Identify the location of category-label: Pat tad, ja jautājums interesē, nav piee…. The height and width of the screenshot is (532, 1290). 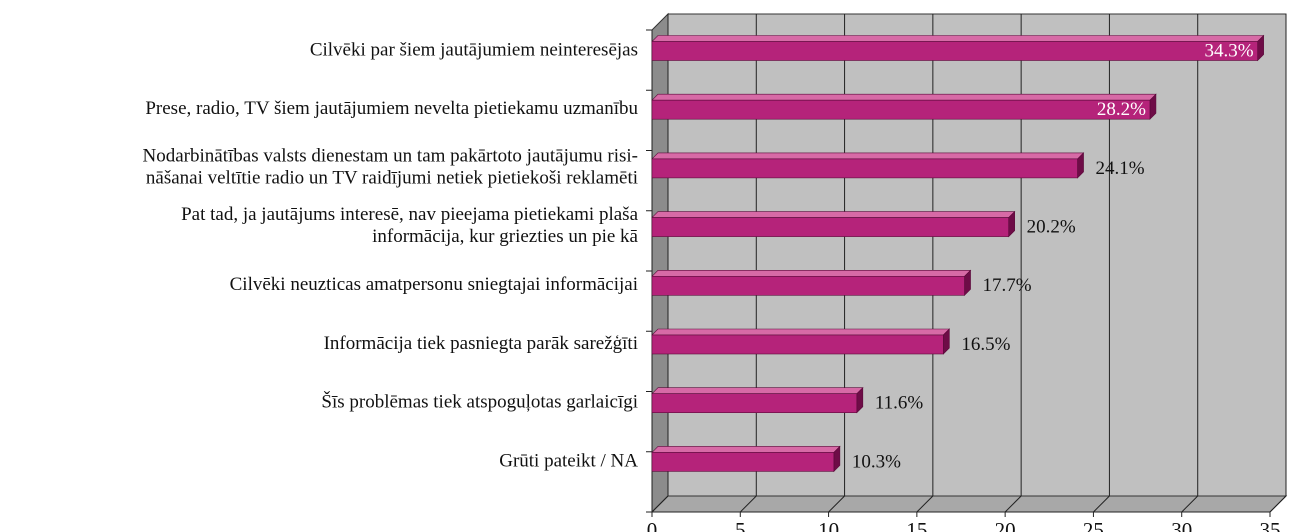
(409, 225).